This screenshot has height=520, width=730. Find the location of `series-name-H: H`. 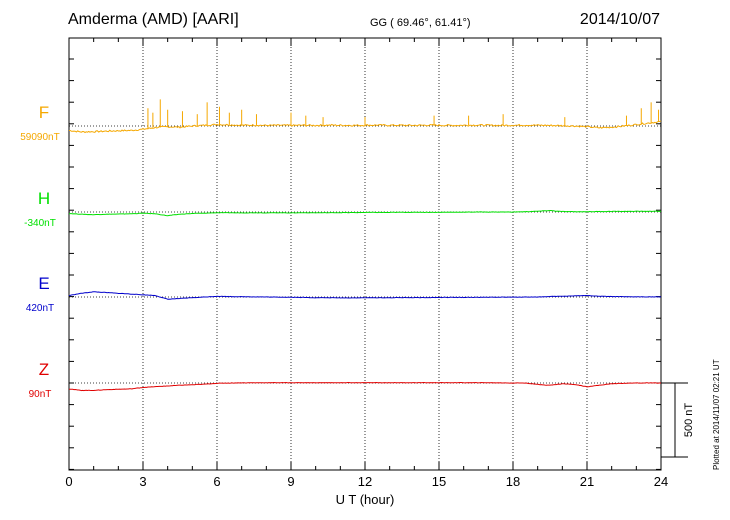

series-name-H: H is located at coordinates (44, 198).